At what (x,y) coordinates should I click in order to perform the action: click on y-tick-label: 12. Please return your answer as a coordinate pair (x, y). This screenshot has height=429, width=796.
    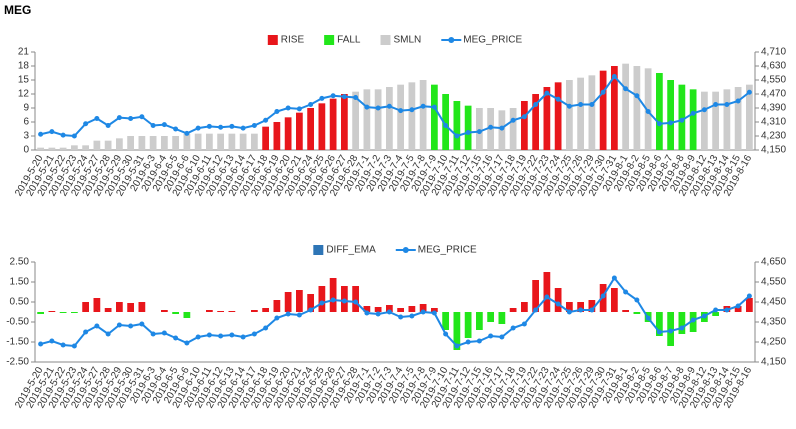
    Looking at the image, I should click on (24, 94).